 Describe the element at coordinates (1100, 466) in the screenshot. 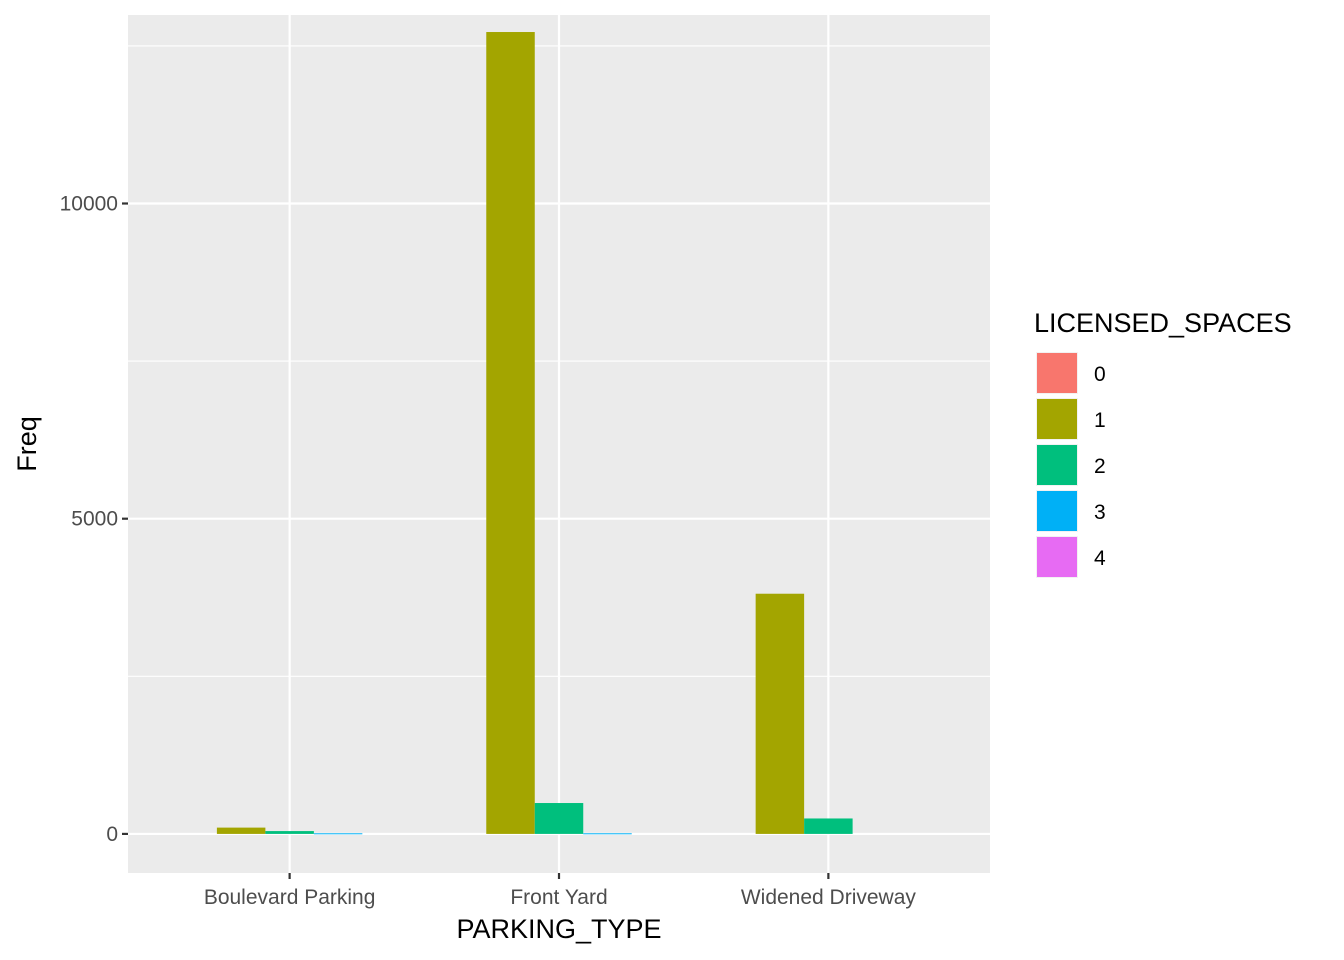

I see `legend-label: 2` at that location.